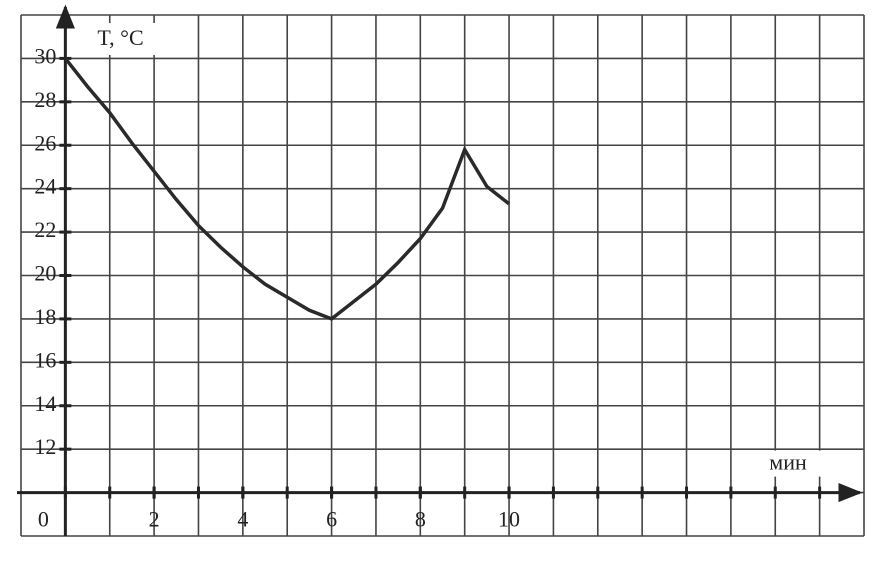 This screenshot has height=561, width=880. I want to click on y-tick-label: 20, so click(45, 273).